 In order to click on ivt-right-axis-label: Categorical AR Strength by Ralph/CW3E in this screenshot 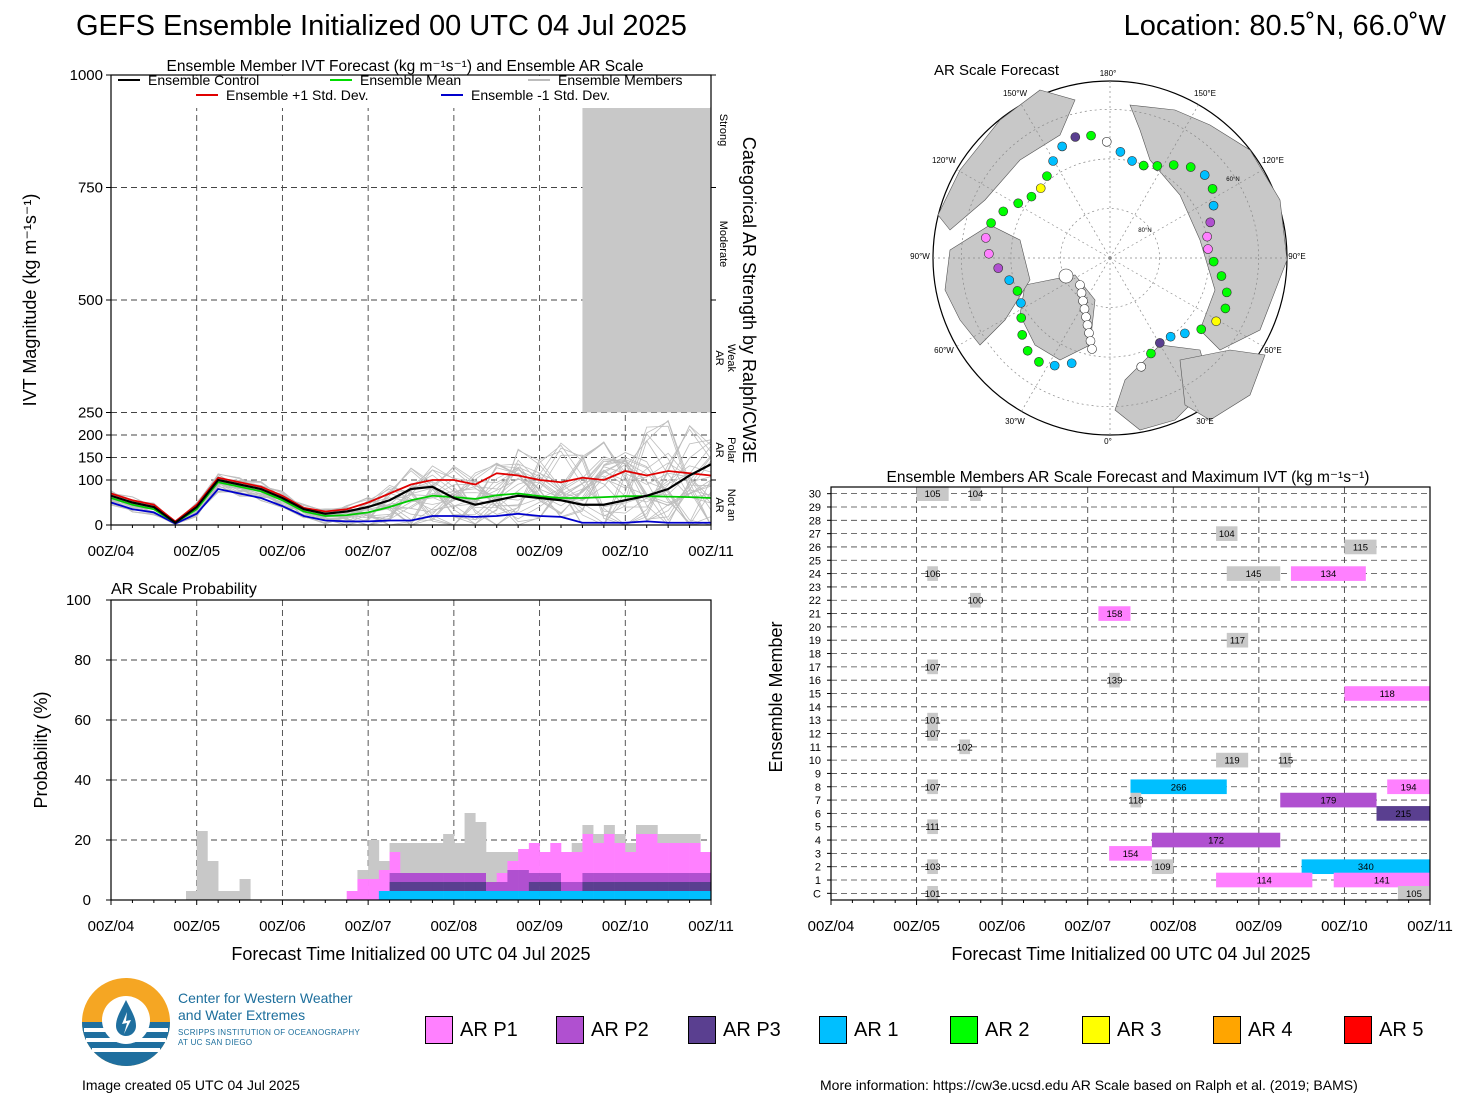, I will do `click(749, 300)`.